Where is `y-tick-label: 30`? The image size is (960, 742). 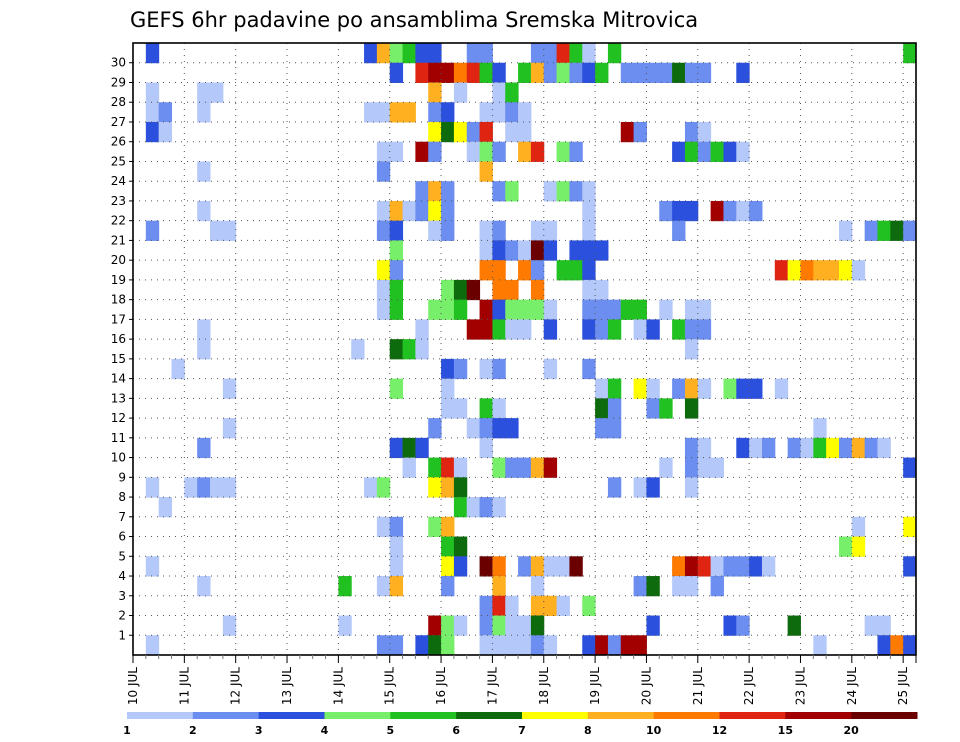
y-tick-label: 30 is located at coordinates (118, 63).